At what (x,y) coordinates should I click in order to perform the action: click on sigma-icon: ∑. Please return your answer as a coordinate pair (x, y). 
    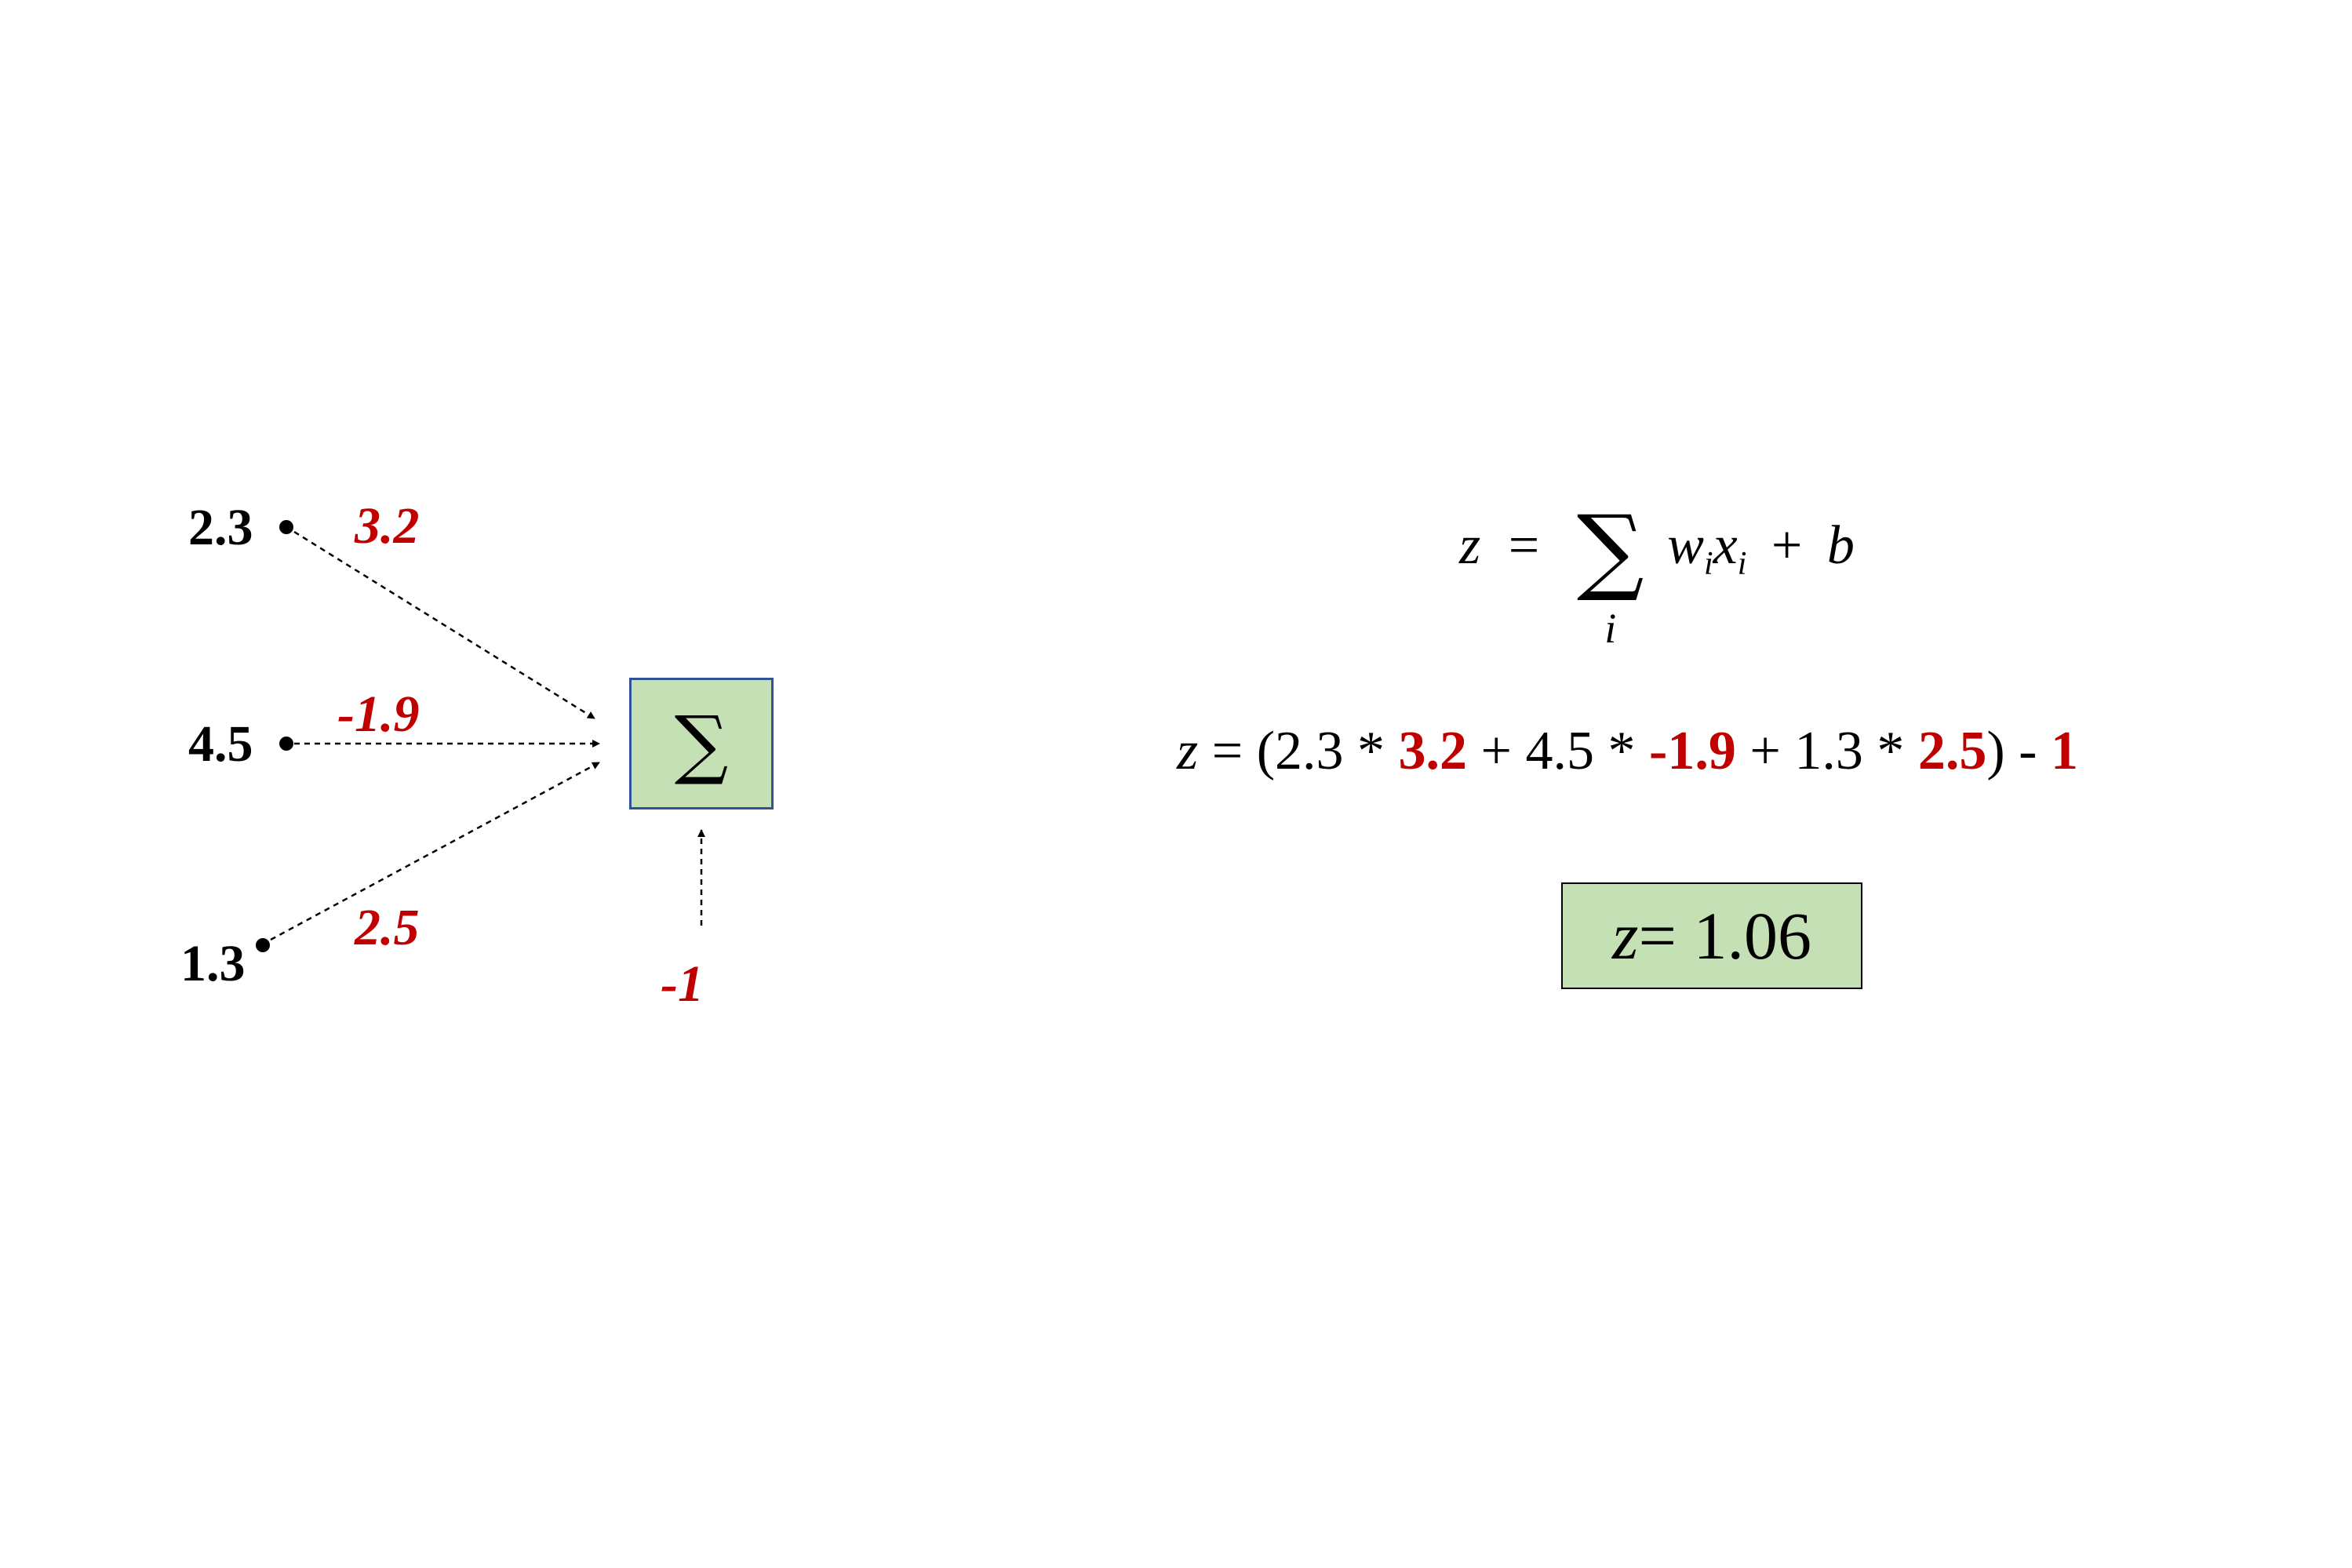
    Looking at the image, I should click on (701, 744).